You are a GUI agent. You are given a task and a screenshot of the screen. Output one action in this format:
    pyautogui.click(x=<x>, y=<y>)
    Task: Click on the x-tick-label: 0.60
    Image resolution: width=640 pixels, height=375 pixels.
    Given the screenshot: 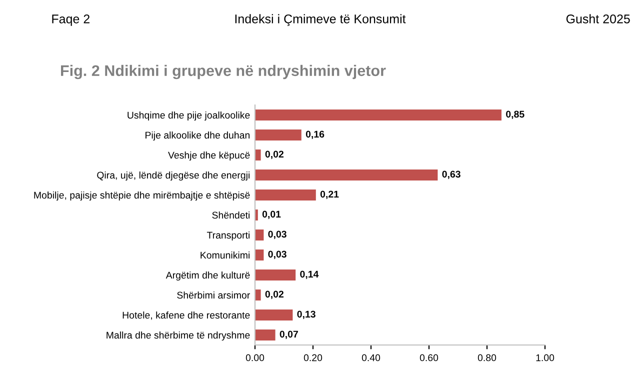 What is the action you would take?
    pyautogui.click(x=429, y=358)
    